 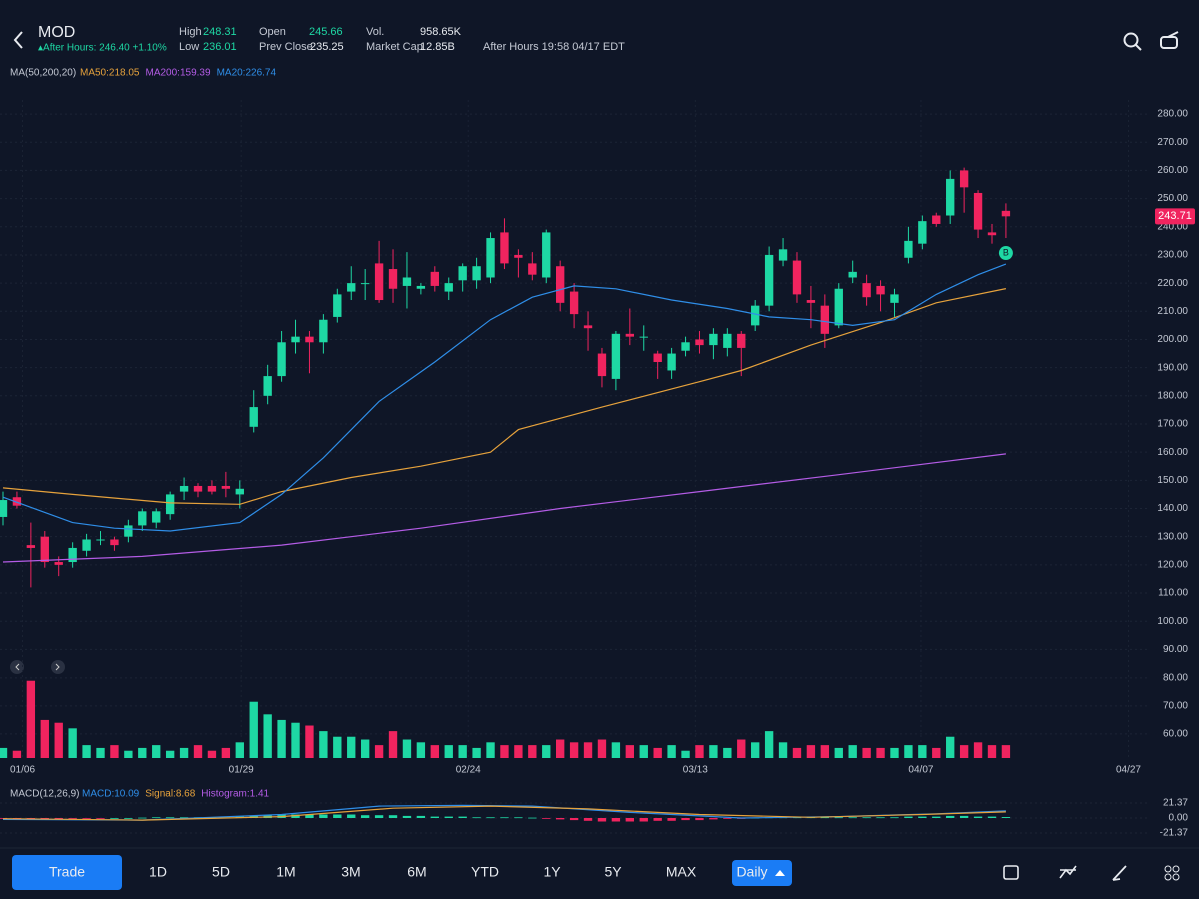 I want to click on trade-button: Trade, so click(x=67, y=872).